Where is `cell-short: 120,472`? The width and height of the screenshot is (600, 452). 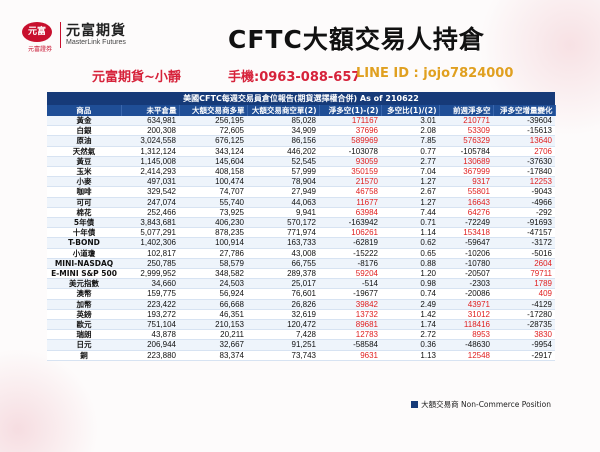
cell-short: 120,472 is located at coordinates (283, 325).